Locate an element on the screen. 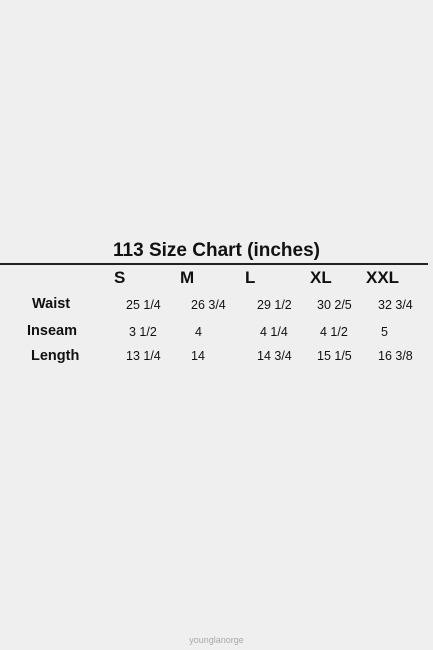  length-m-value: 14 is located at coordinates (198, 356).